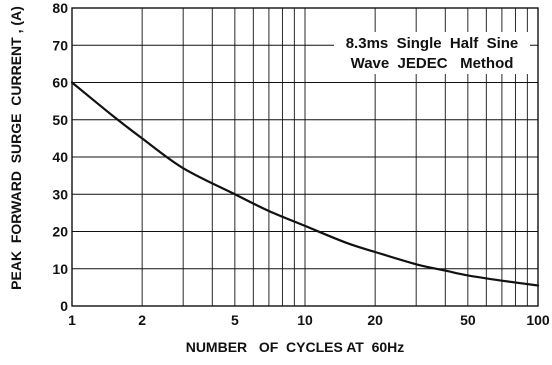 This screenshot has height=365, width=552. Describe the element at coordinates (16, 148) in the screenshot. I see `y-axis-label: PEAK FORWARD SURGE CURRENT , (A)` at that location.